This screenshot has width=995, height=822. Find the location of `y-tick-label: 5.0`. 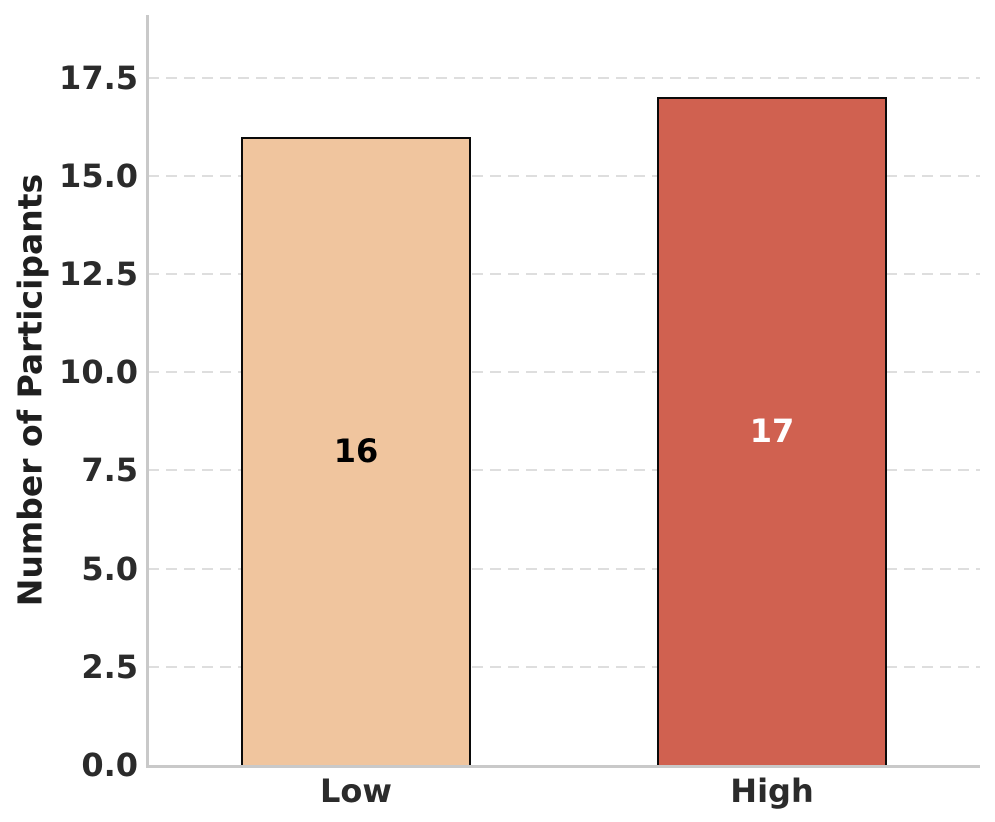

y-tick-label: 5.0 is located at coordinates (109, 568).